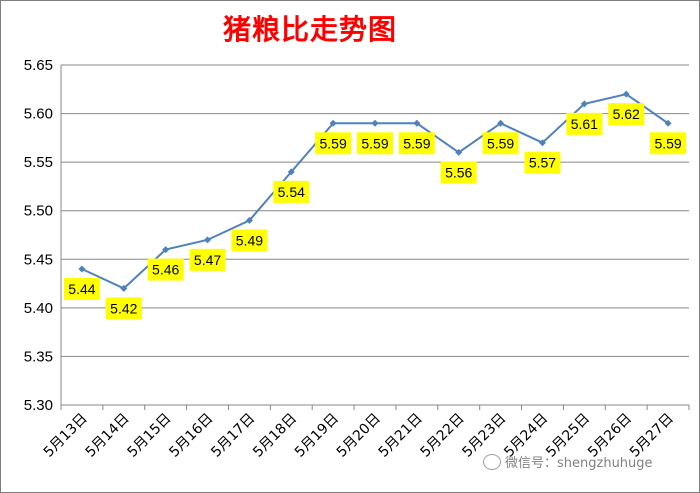 This screenshot has width=700, height=493. I want to click on x-tick-label: 5月16日, so click(191, 436).